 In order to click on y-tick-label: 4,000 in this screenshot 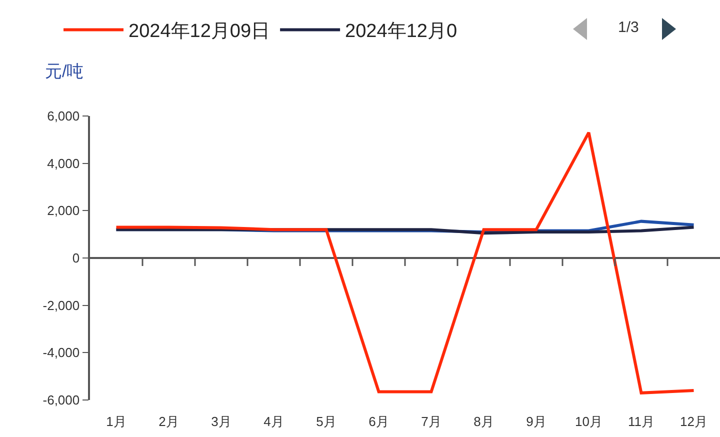, I will do `click(63, 163)`.